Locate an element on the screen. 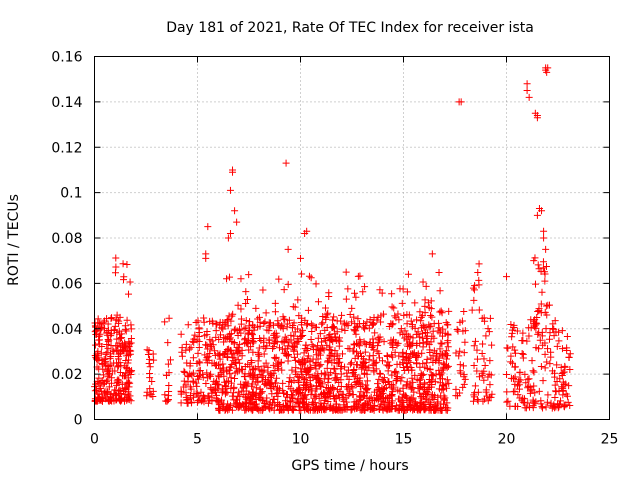  y-tick-label: 0.16 is located at coordinates (66, 58).